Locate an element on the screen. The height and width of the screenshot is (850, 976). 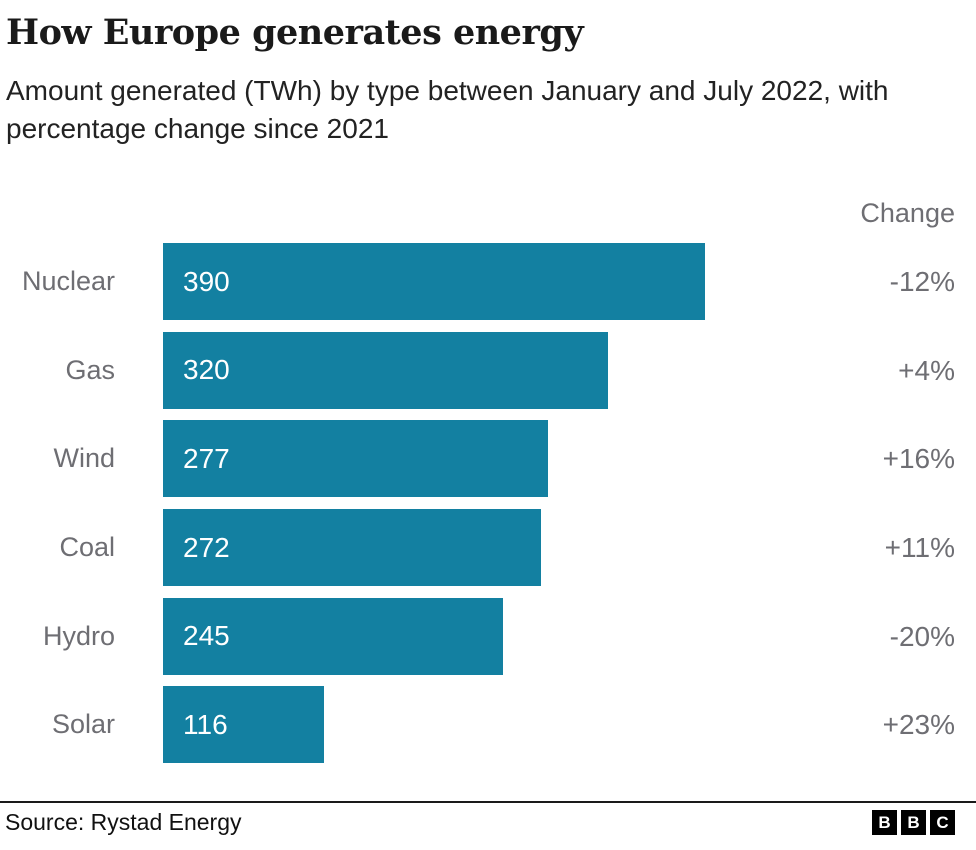
chart-row: Wind 277 +16% is located at coordinates (488, 464).